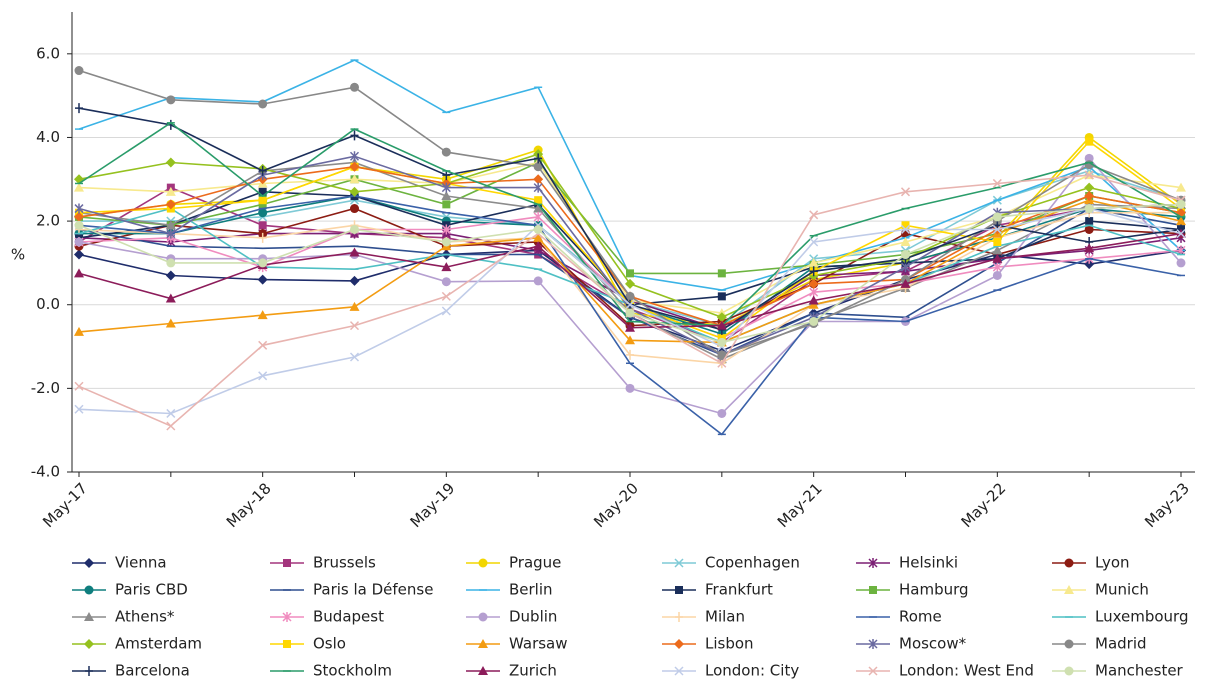 Image resolution: width=1216 pixels, height=691 pixels. Describe the element at coordinates (249, 505) in the screenshot. I see `x-tick-label: May-18` at that location.